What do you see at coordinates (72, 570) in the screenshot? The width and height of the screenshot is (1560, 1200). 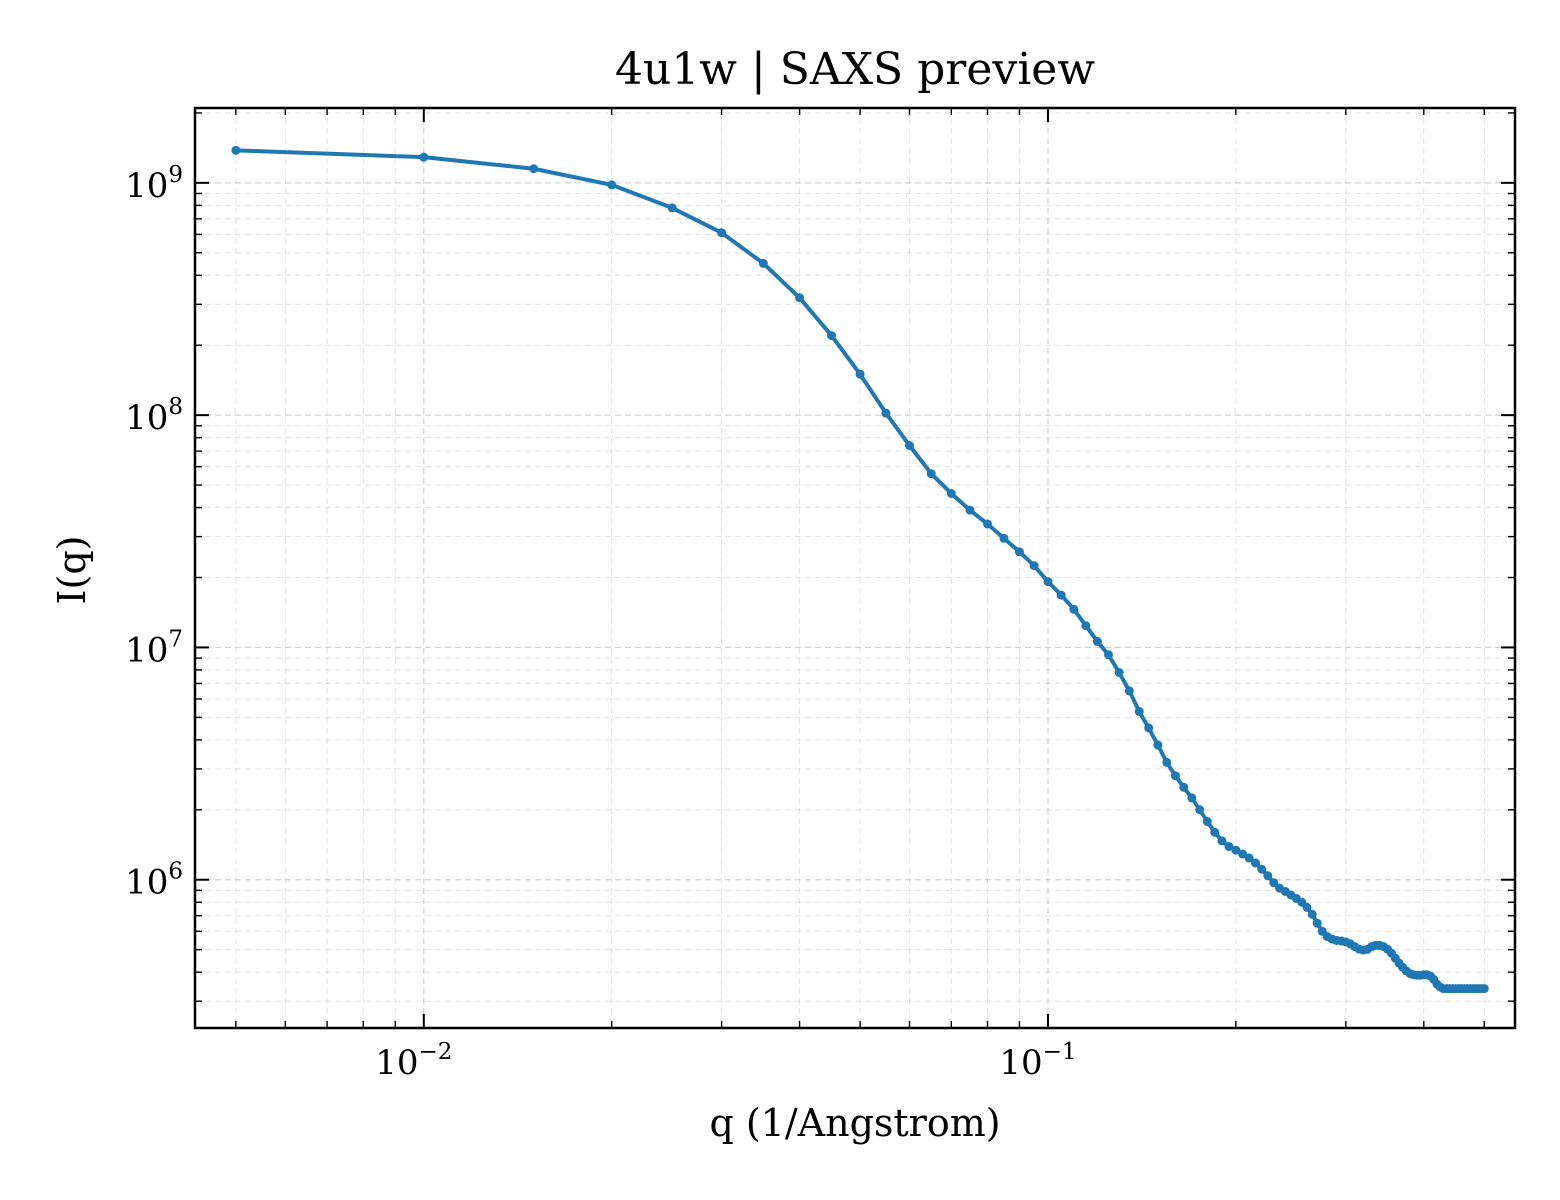 I see `y-axis-label: I(q)` at bounding box center [72, 570].